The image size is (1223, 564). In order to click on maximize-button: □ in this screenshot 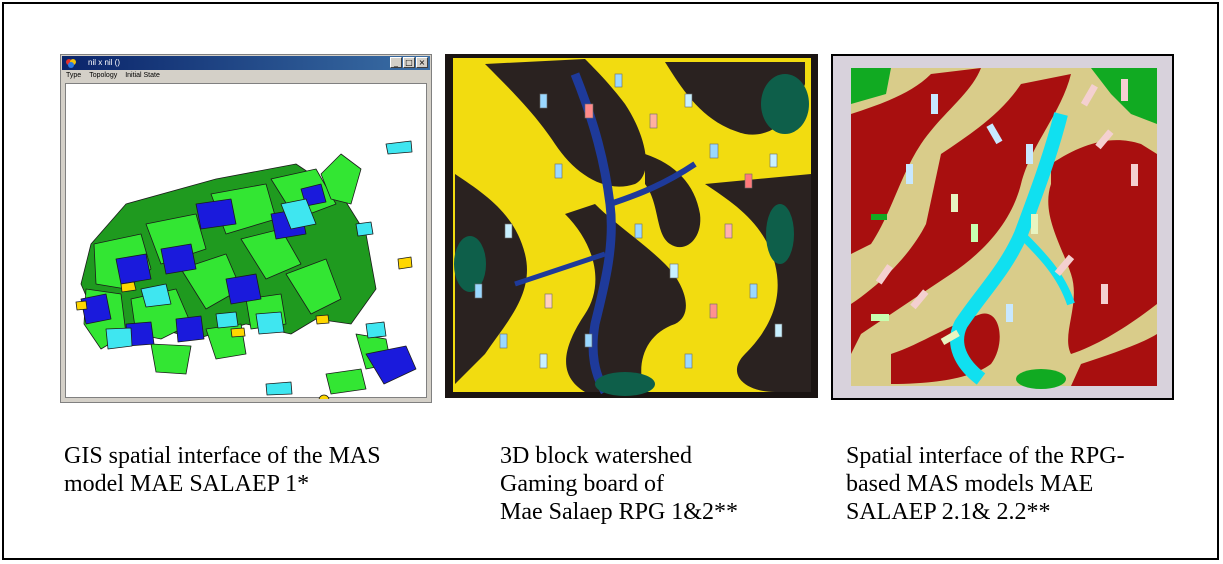, I will do `click(409, 62)`.